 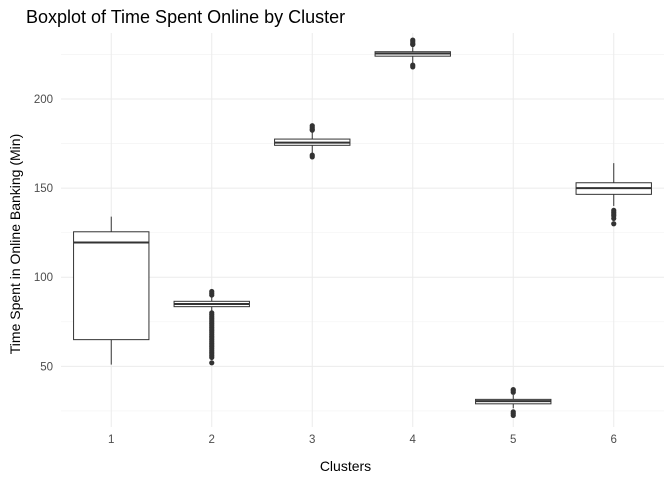 What do you see at coordinates (43, 278) in the screenshot?
I see `y-tick-label: 100` at bounding box center [43, 278].